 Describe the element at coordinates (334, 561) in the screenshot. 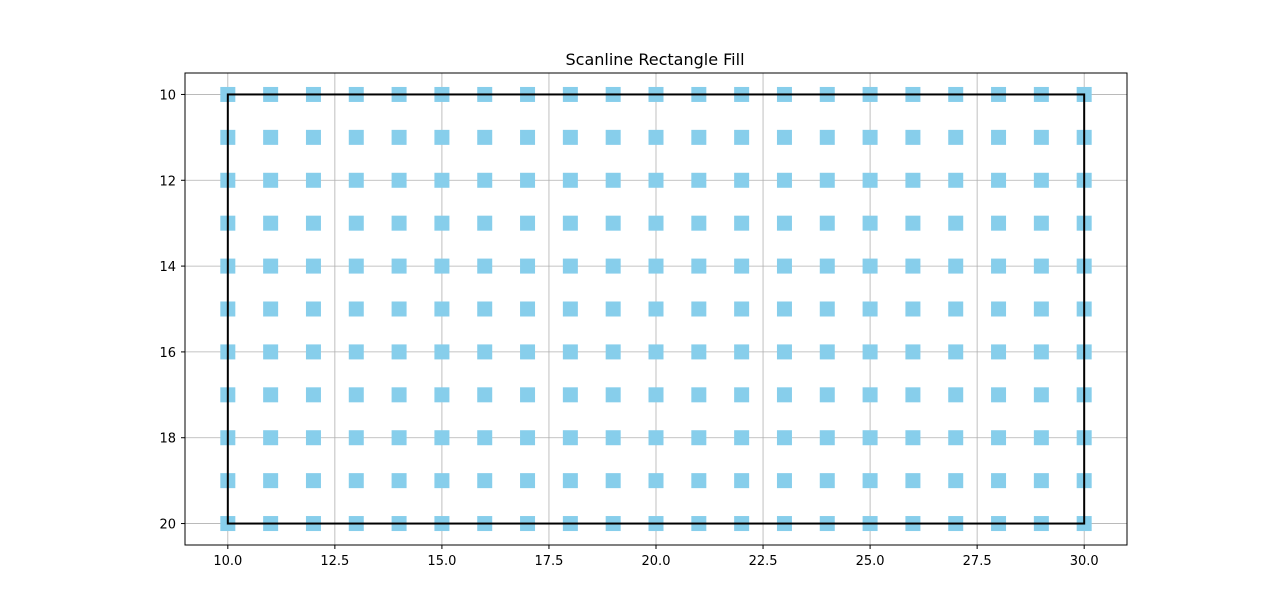

I see `x-tick-label: 12.5` at that location.